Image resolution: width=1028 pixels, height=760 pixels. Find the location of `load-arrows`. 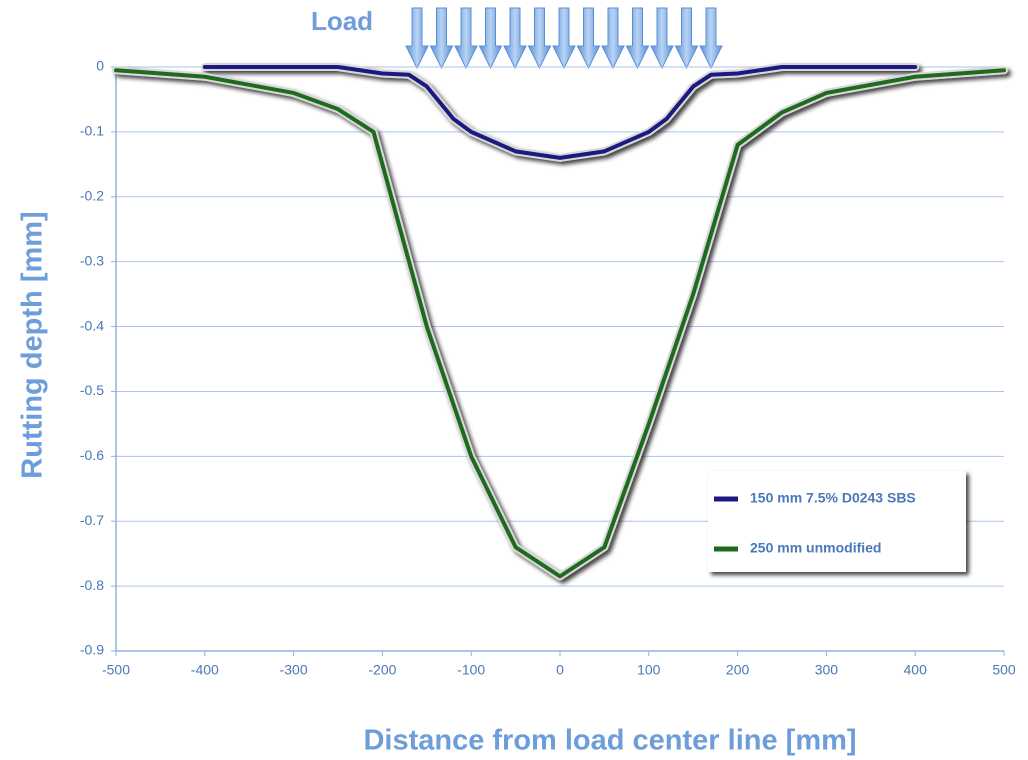

load-arrows is located at coordinates (564, 38).